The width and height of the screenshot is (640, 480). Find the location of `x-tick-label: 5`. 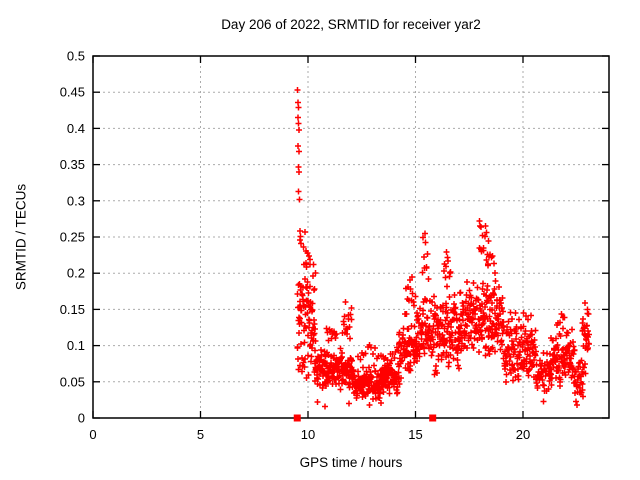

x-tick-label: 5 is located at coordinates (200, 434).